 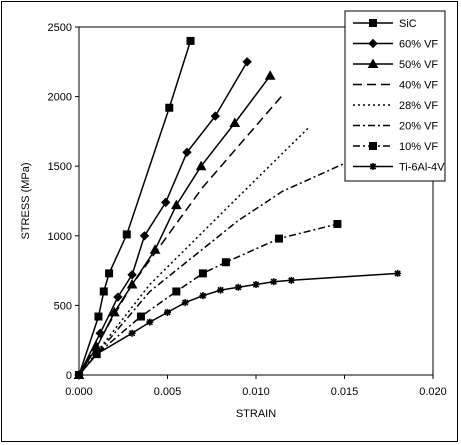 I want to click on legend-item: SiC, so click(x=385, y=24).